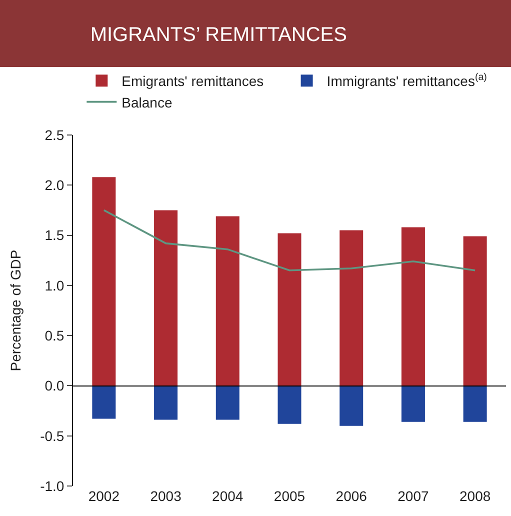 The height and width of the screenshot is (516, 511). What do you see at coordinates (193, 81) in the screenshot?
I see `legend-label: Emigrants' remittances` at bounding box center [193, 81].